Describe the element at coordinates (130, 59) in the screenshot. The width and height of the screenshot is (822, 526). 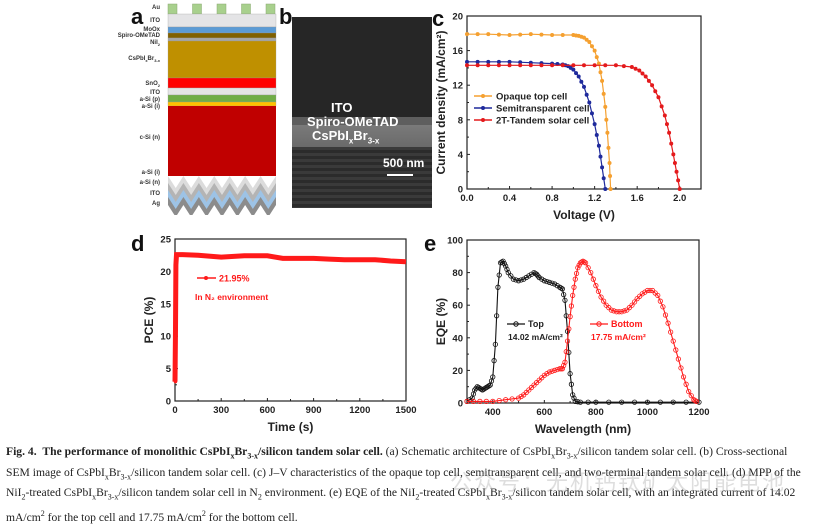
I see `label-cspbi: CsPbIxBr3-x` at that location.